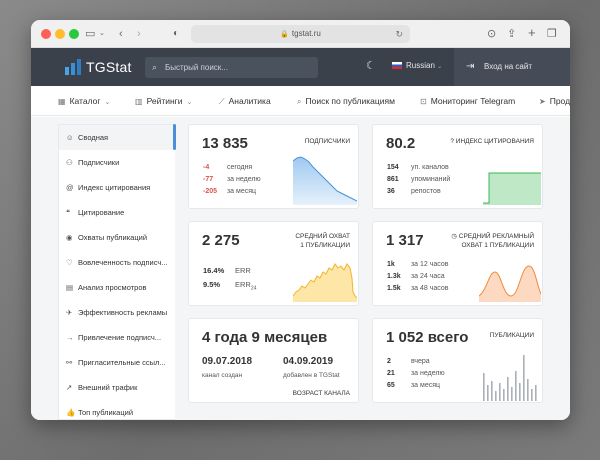 This screenshot has width=600, height=460. Describe the element at coordinates (109, 67) in the screenshot. I see `logo-text: TGStat` at that location.